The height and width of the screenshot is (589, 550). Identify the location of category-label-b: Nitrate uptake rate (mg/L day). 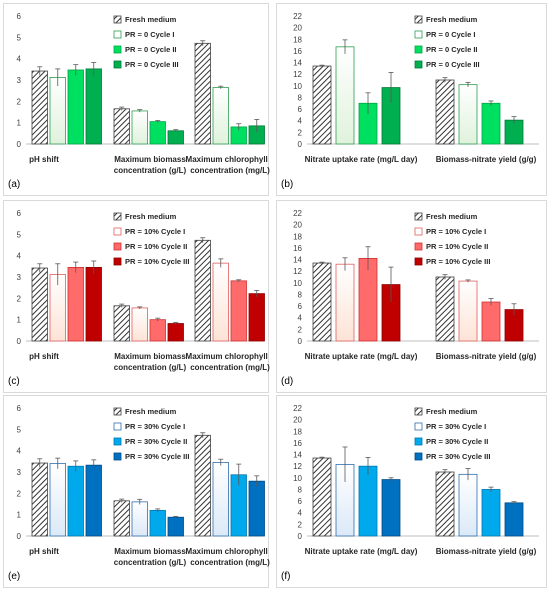
(361, 159).